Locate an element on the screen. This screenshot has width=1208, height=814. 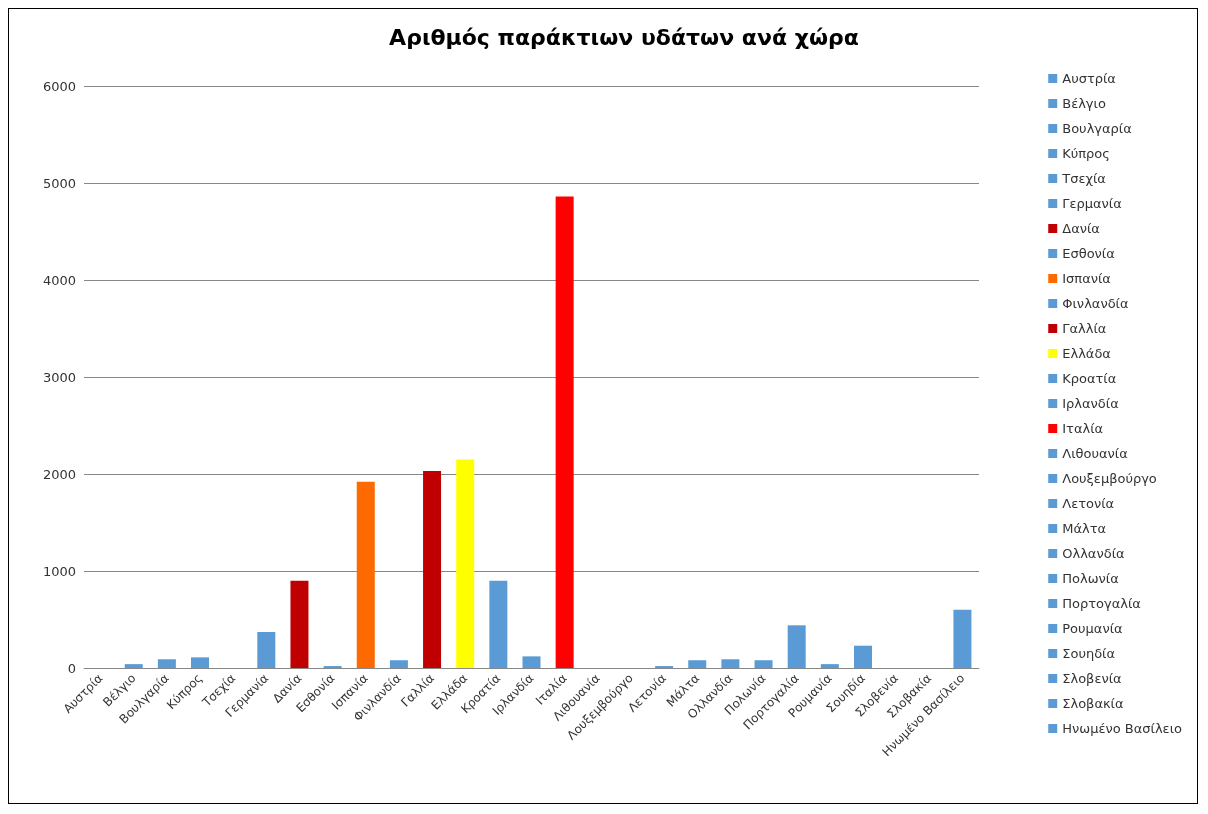
legend-label: Κύπρος is located at coordinates (1086, 153).